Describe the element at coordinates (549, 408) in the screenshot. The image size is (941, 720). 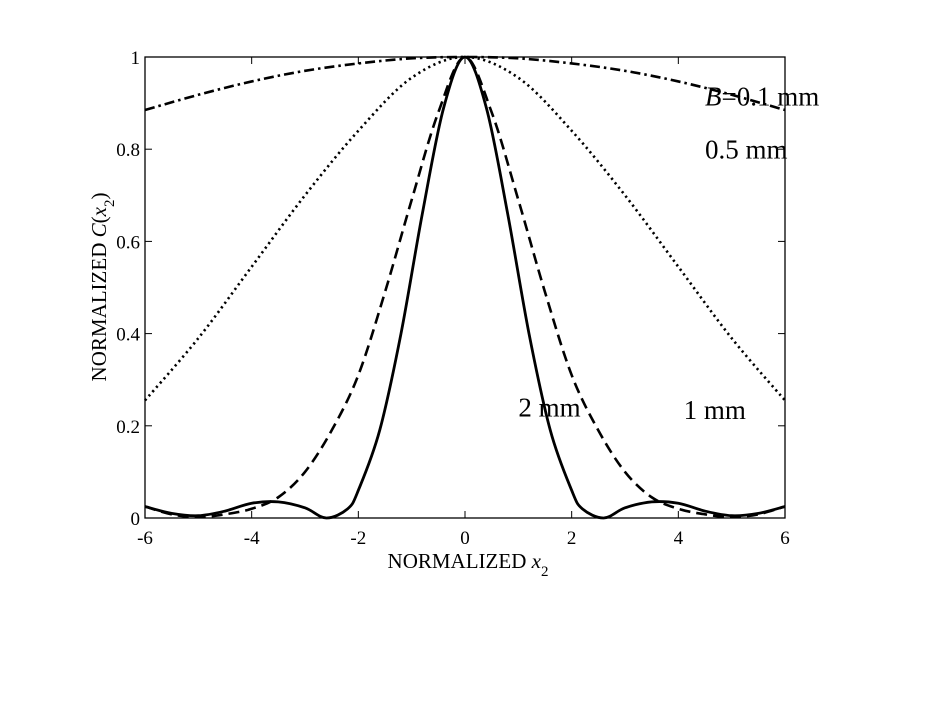
I see `annotation-b2: 2 mm` at that location.